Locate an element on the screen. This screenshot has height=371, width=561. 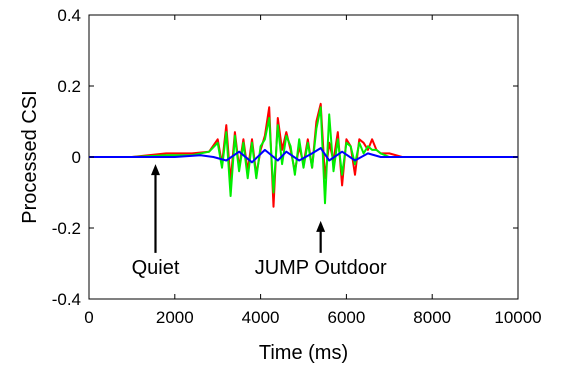
x-tick-label: 4000 is located at coordinates (261, 317).